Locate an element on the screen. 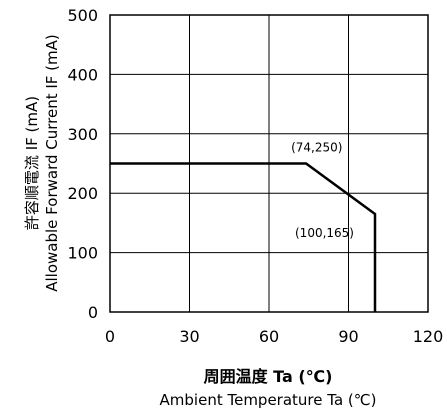  y-tick-label: 400 is located at coordinates (82, 74).